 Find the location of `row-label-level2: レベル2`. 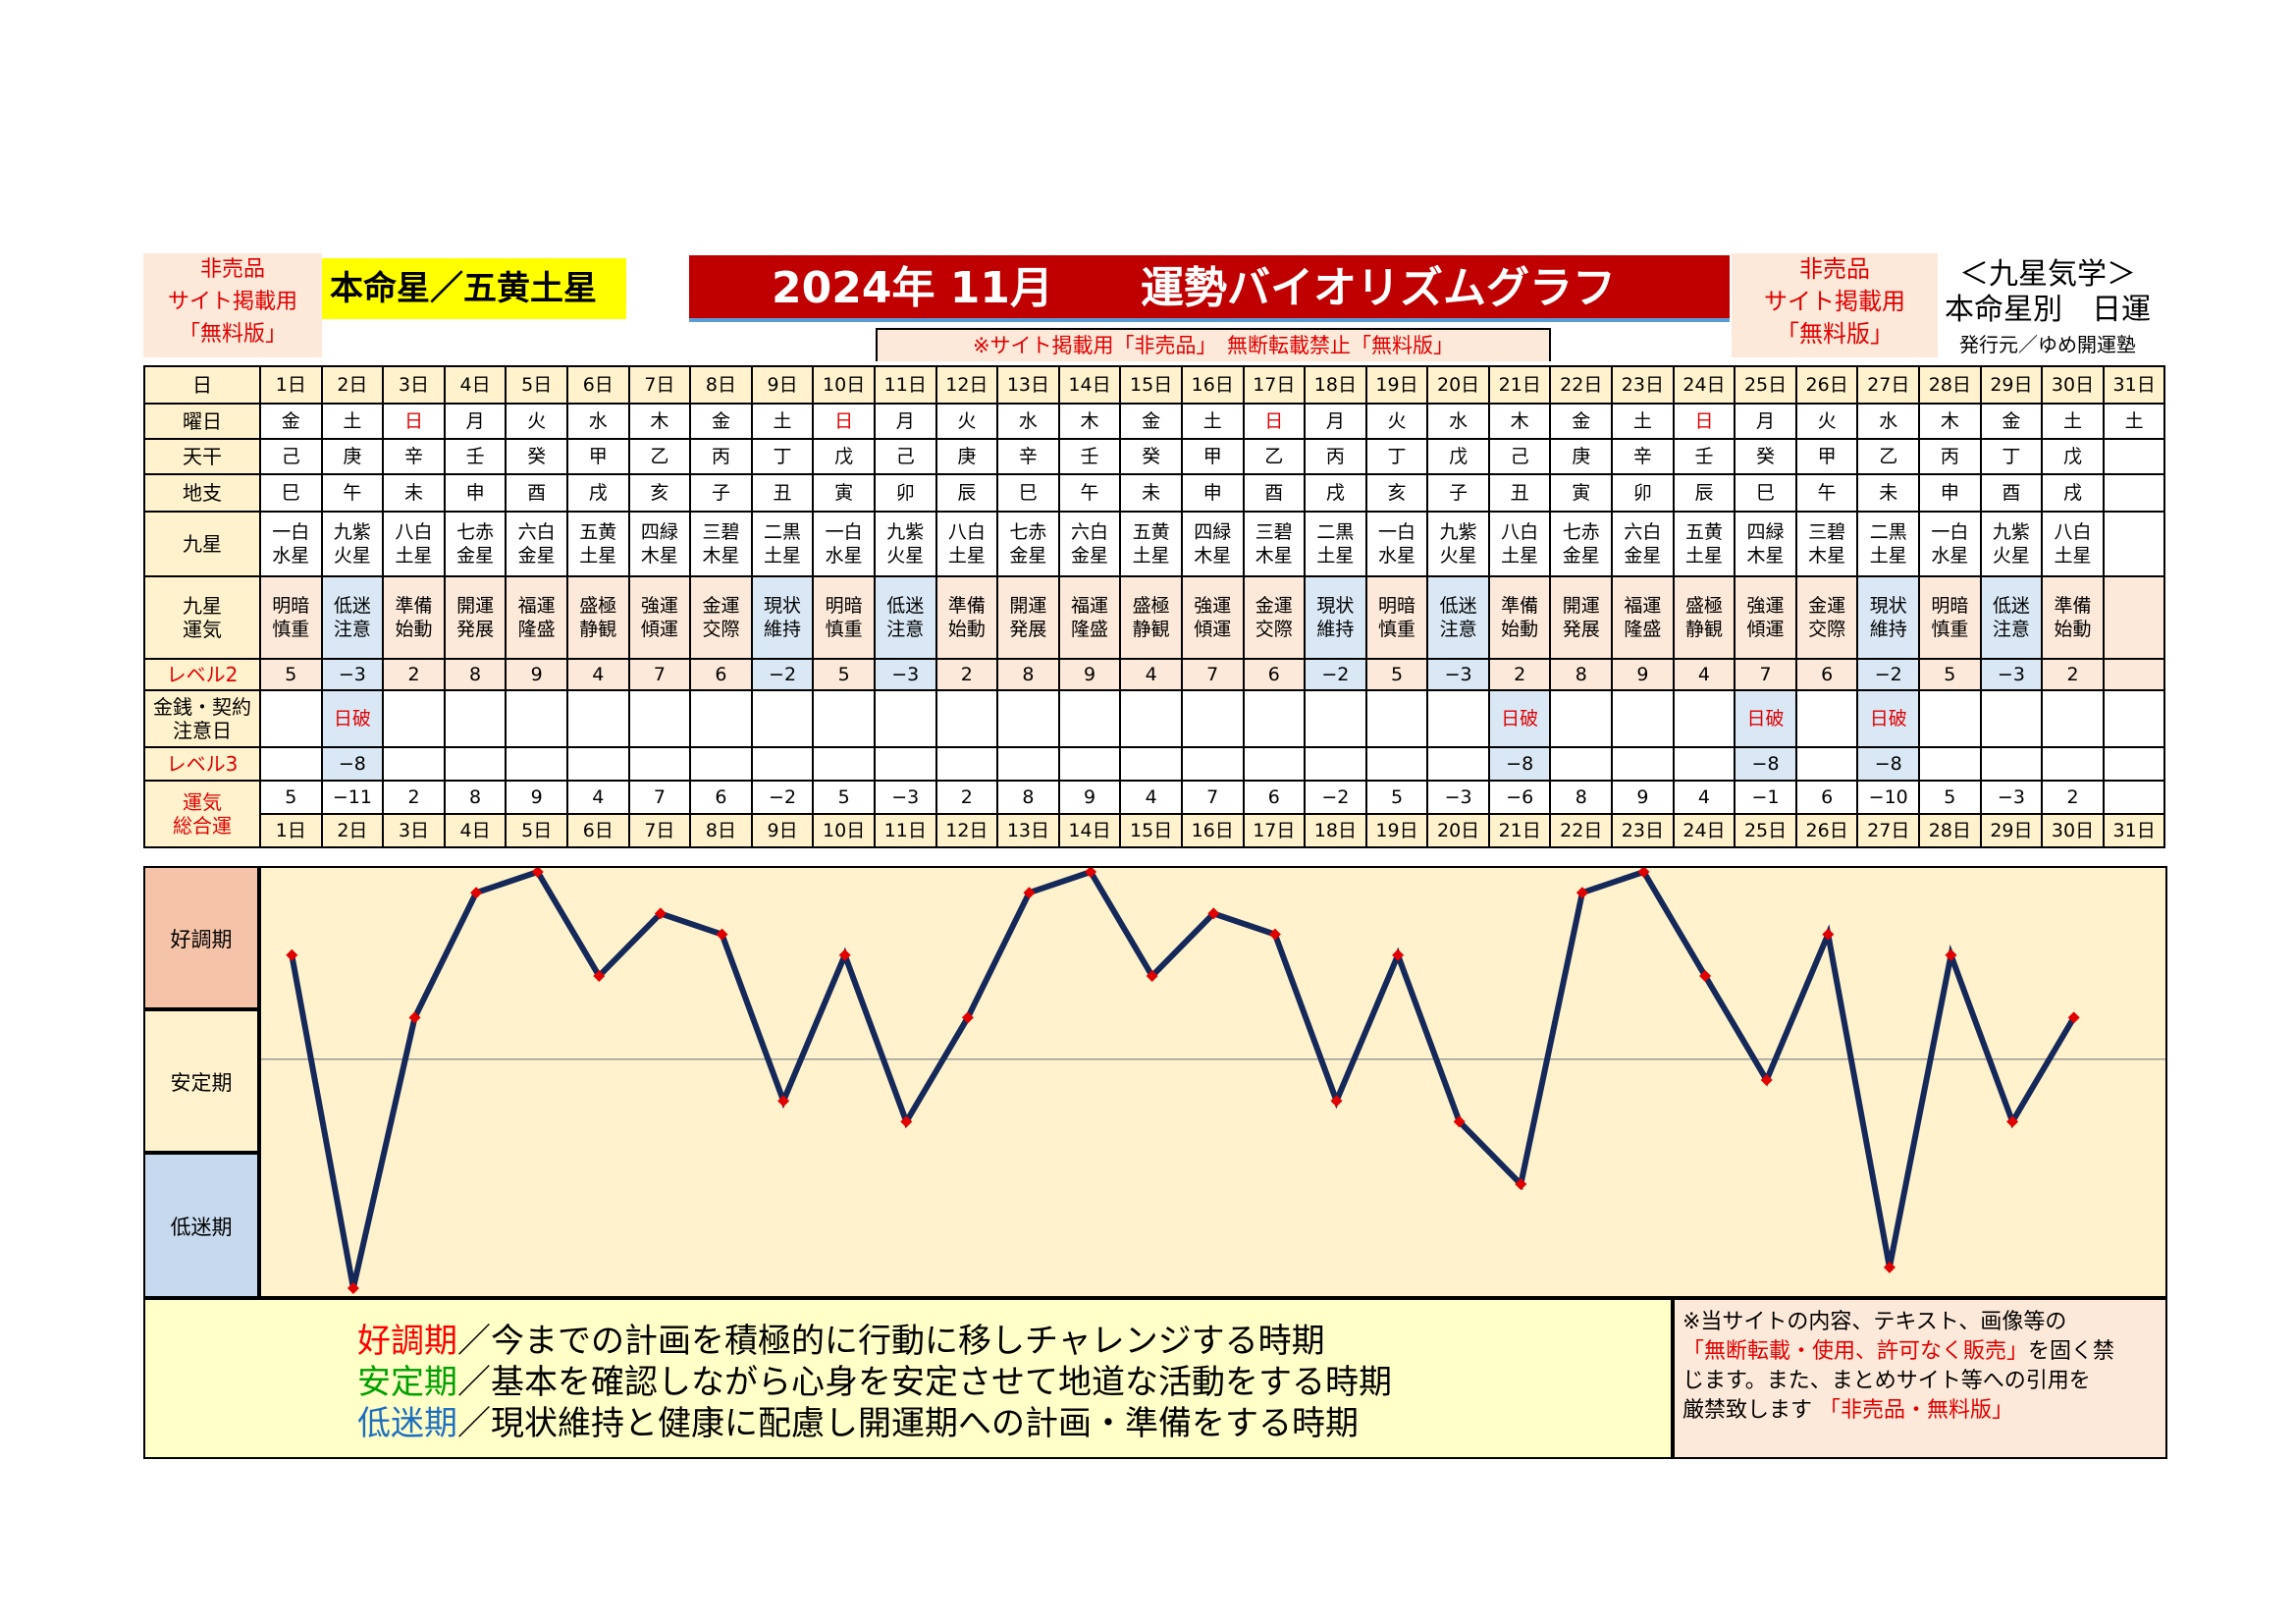

row-label-level2: レベル2 is located at coordinates (202, 674).